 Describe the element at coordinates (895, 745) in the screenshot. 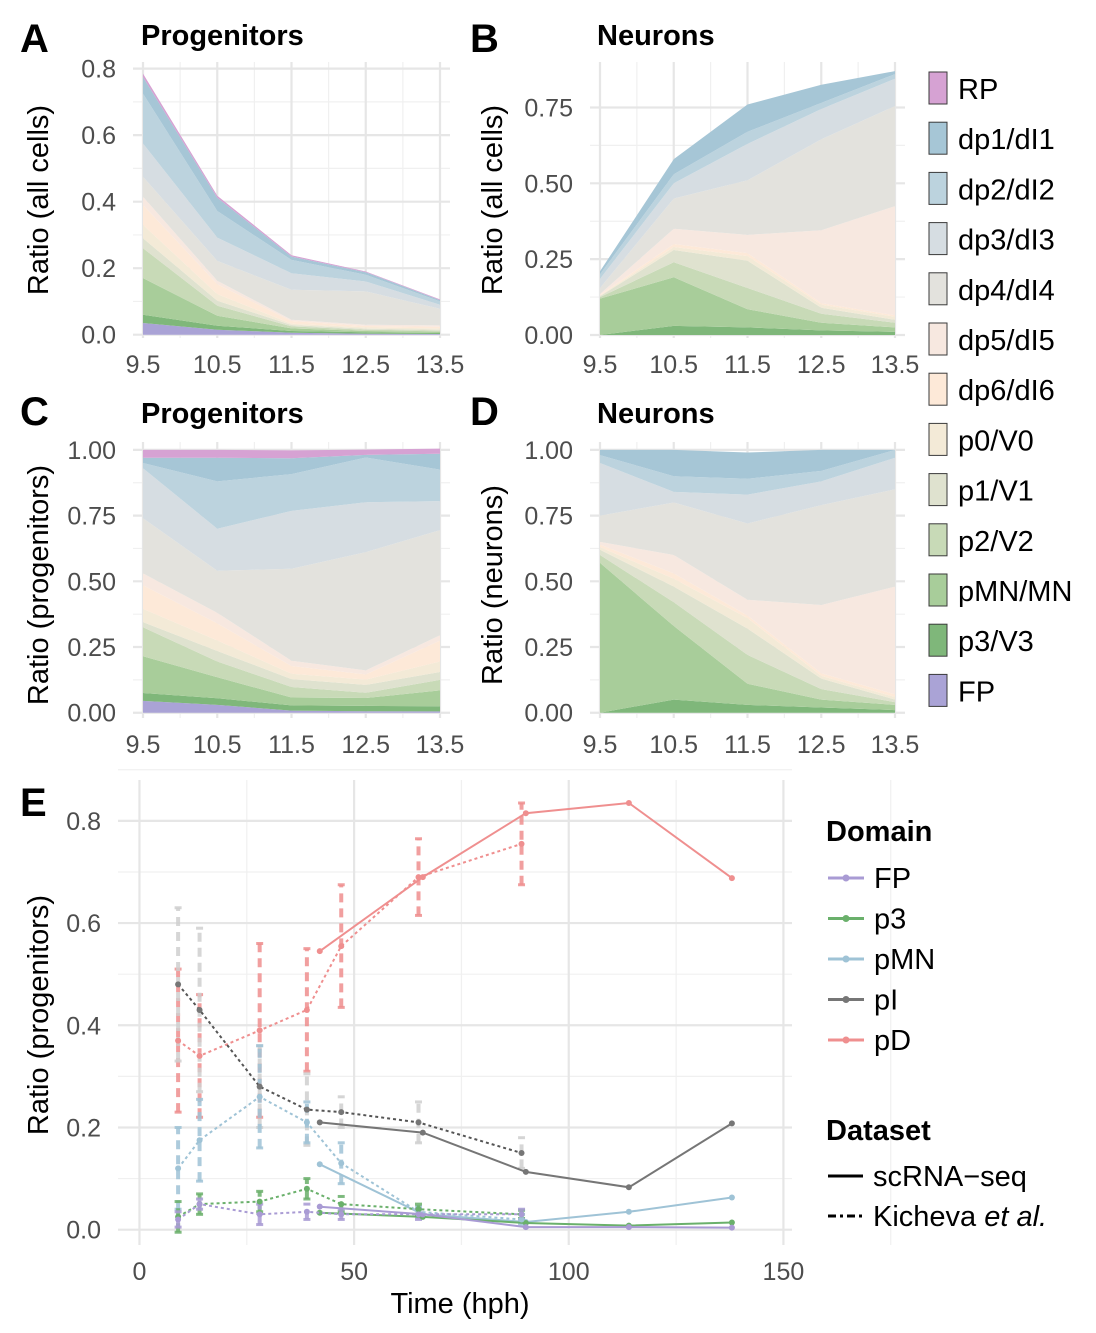

I see `panel-d-x-tick-label: 13.5` at that location.